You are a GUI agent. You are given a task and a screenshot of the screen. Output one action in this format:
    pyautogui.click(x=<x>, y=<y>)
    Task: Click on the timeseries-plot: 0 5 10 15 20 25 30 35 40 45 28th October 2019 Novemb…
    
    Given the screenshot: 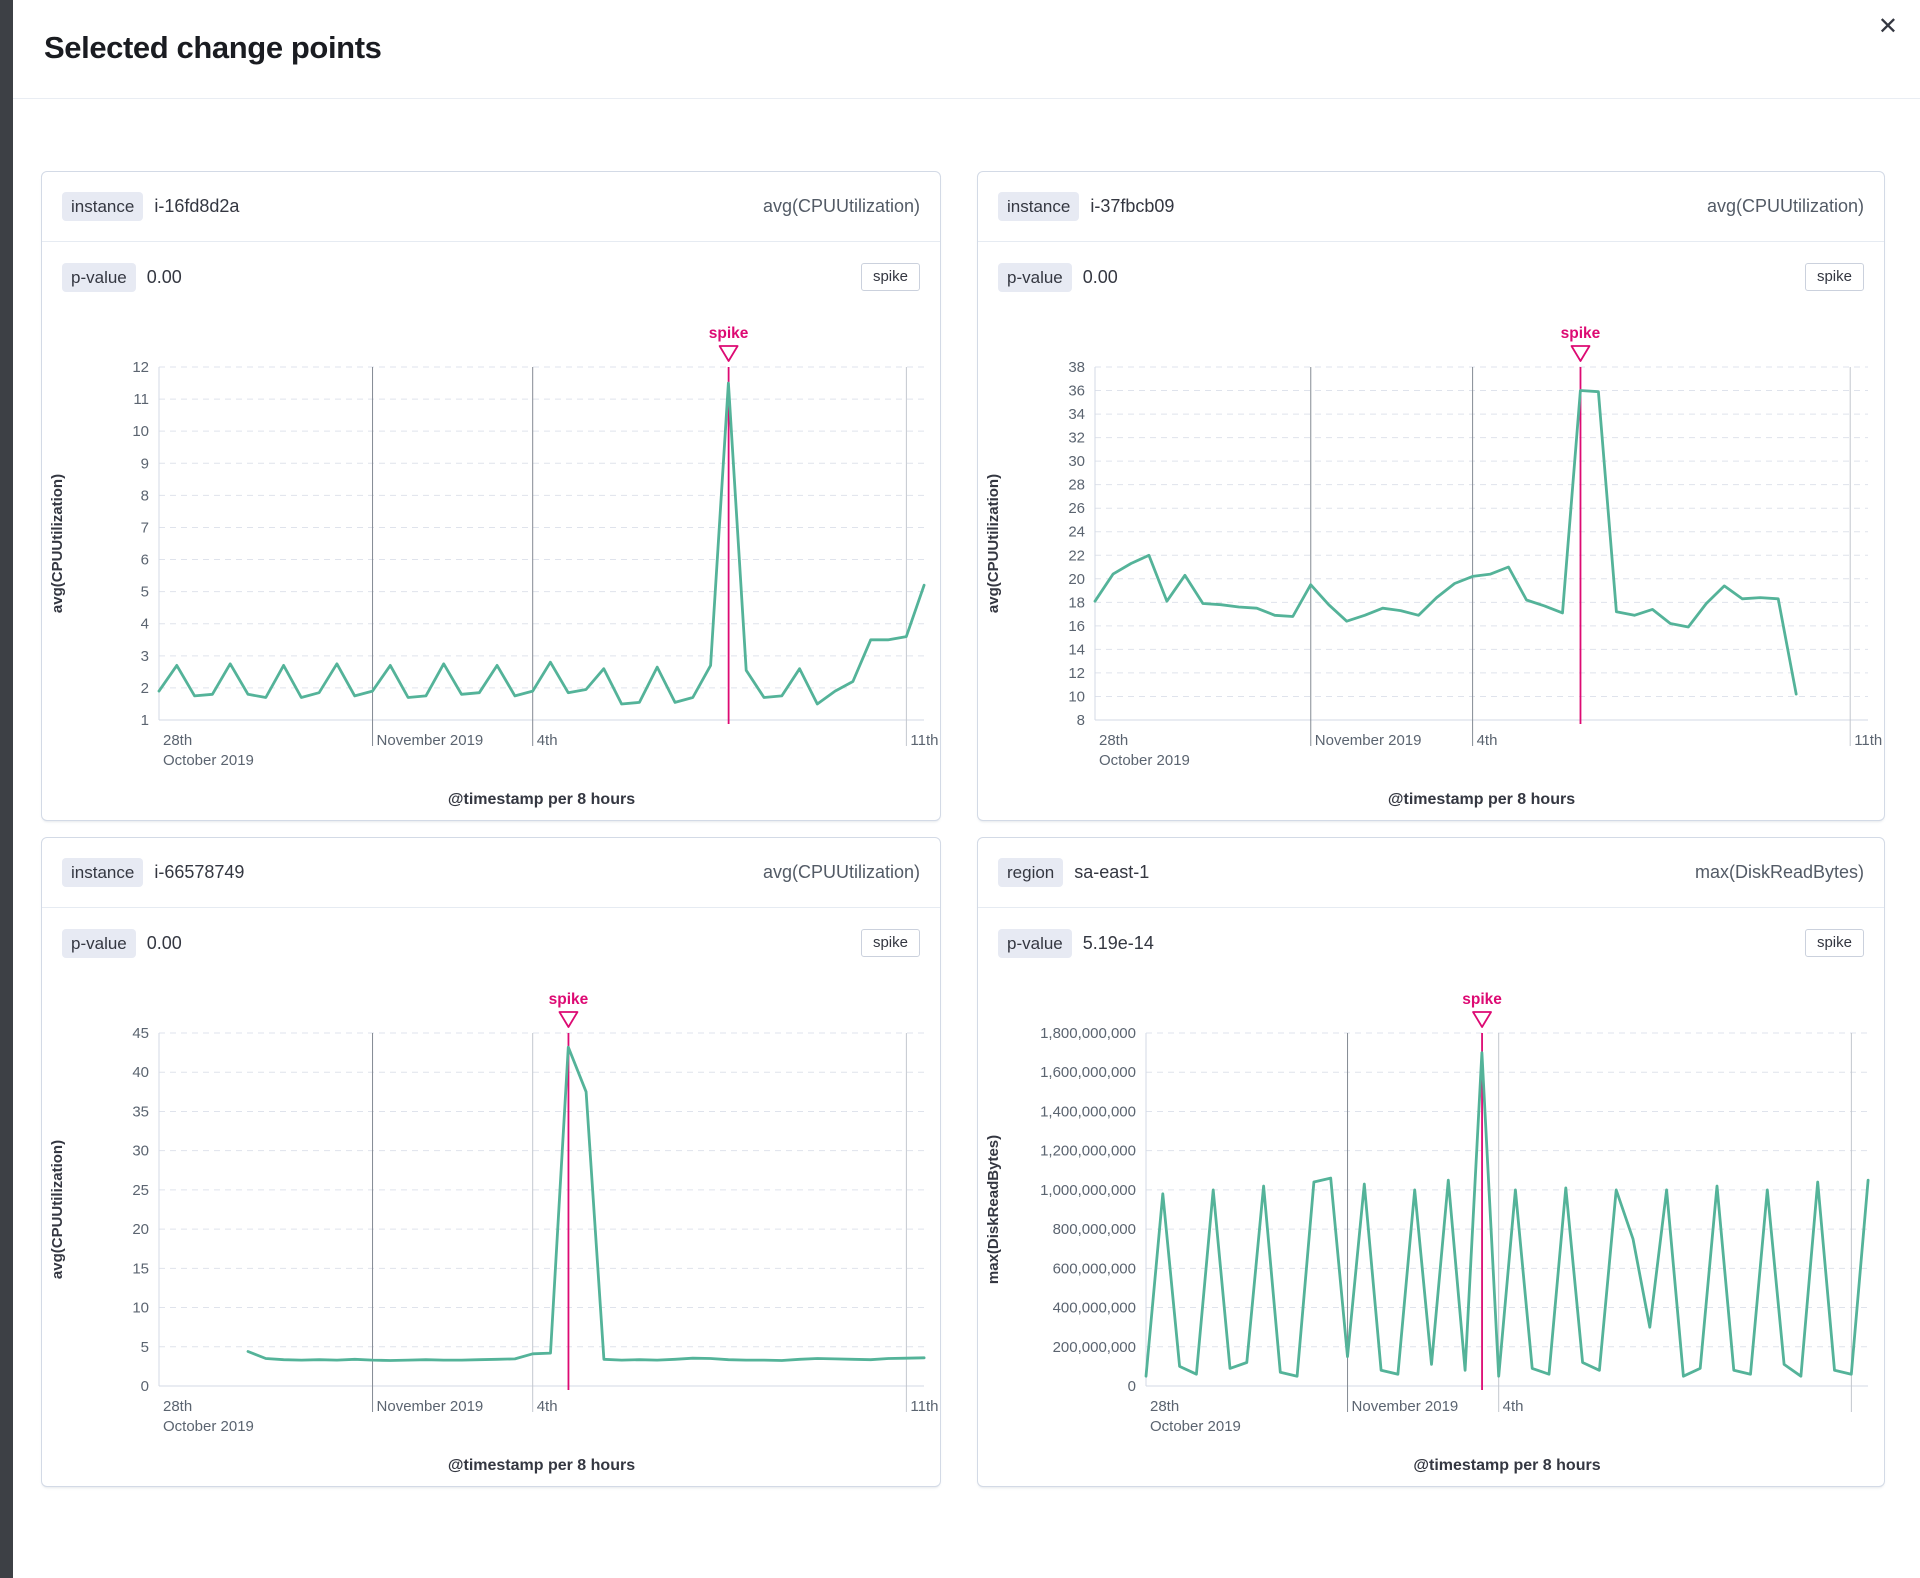 What is the action you would take?
    pyautogui.click(x=493, y=1232)
    